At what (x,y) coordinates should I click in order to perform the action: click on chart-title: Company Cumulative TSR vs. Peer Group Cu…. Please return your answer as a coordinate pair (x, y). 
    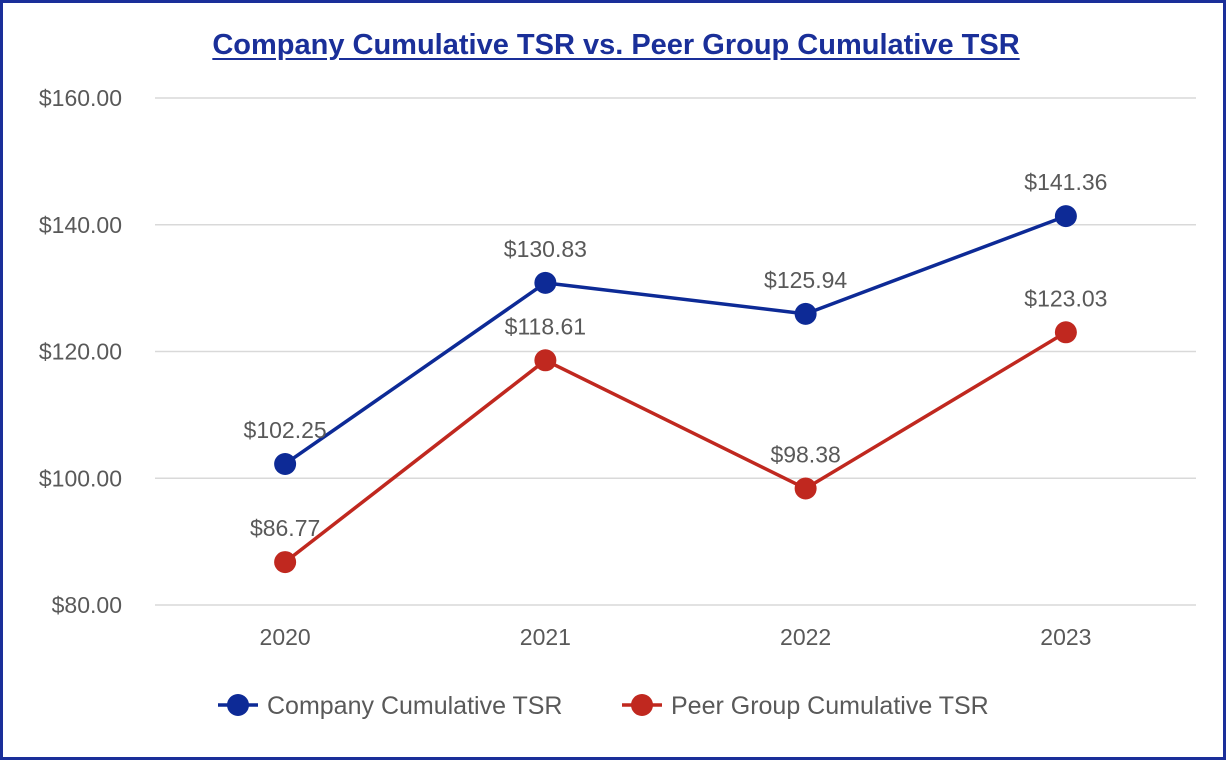
    Looking at the image, I should click on (616, 45).